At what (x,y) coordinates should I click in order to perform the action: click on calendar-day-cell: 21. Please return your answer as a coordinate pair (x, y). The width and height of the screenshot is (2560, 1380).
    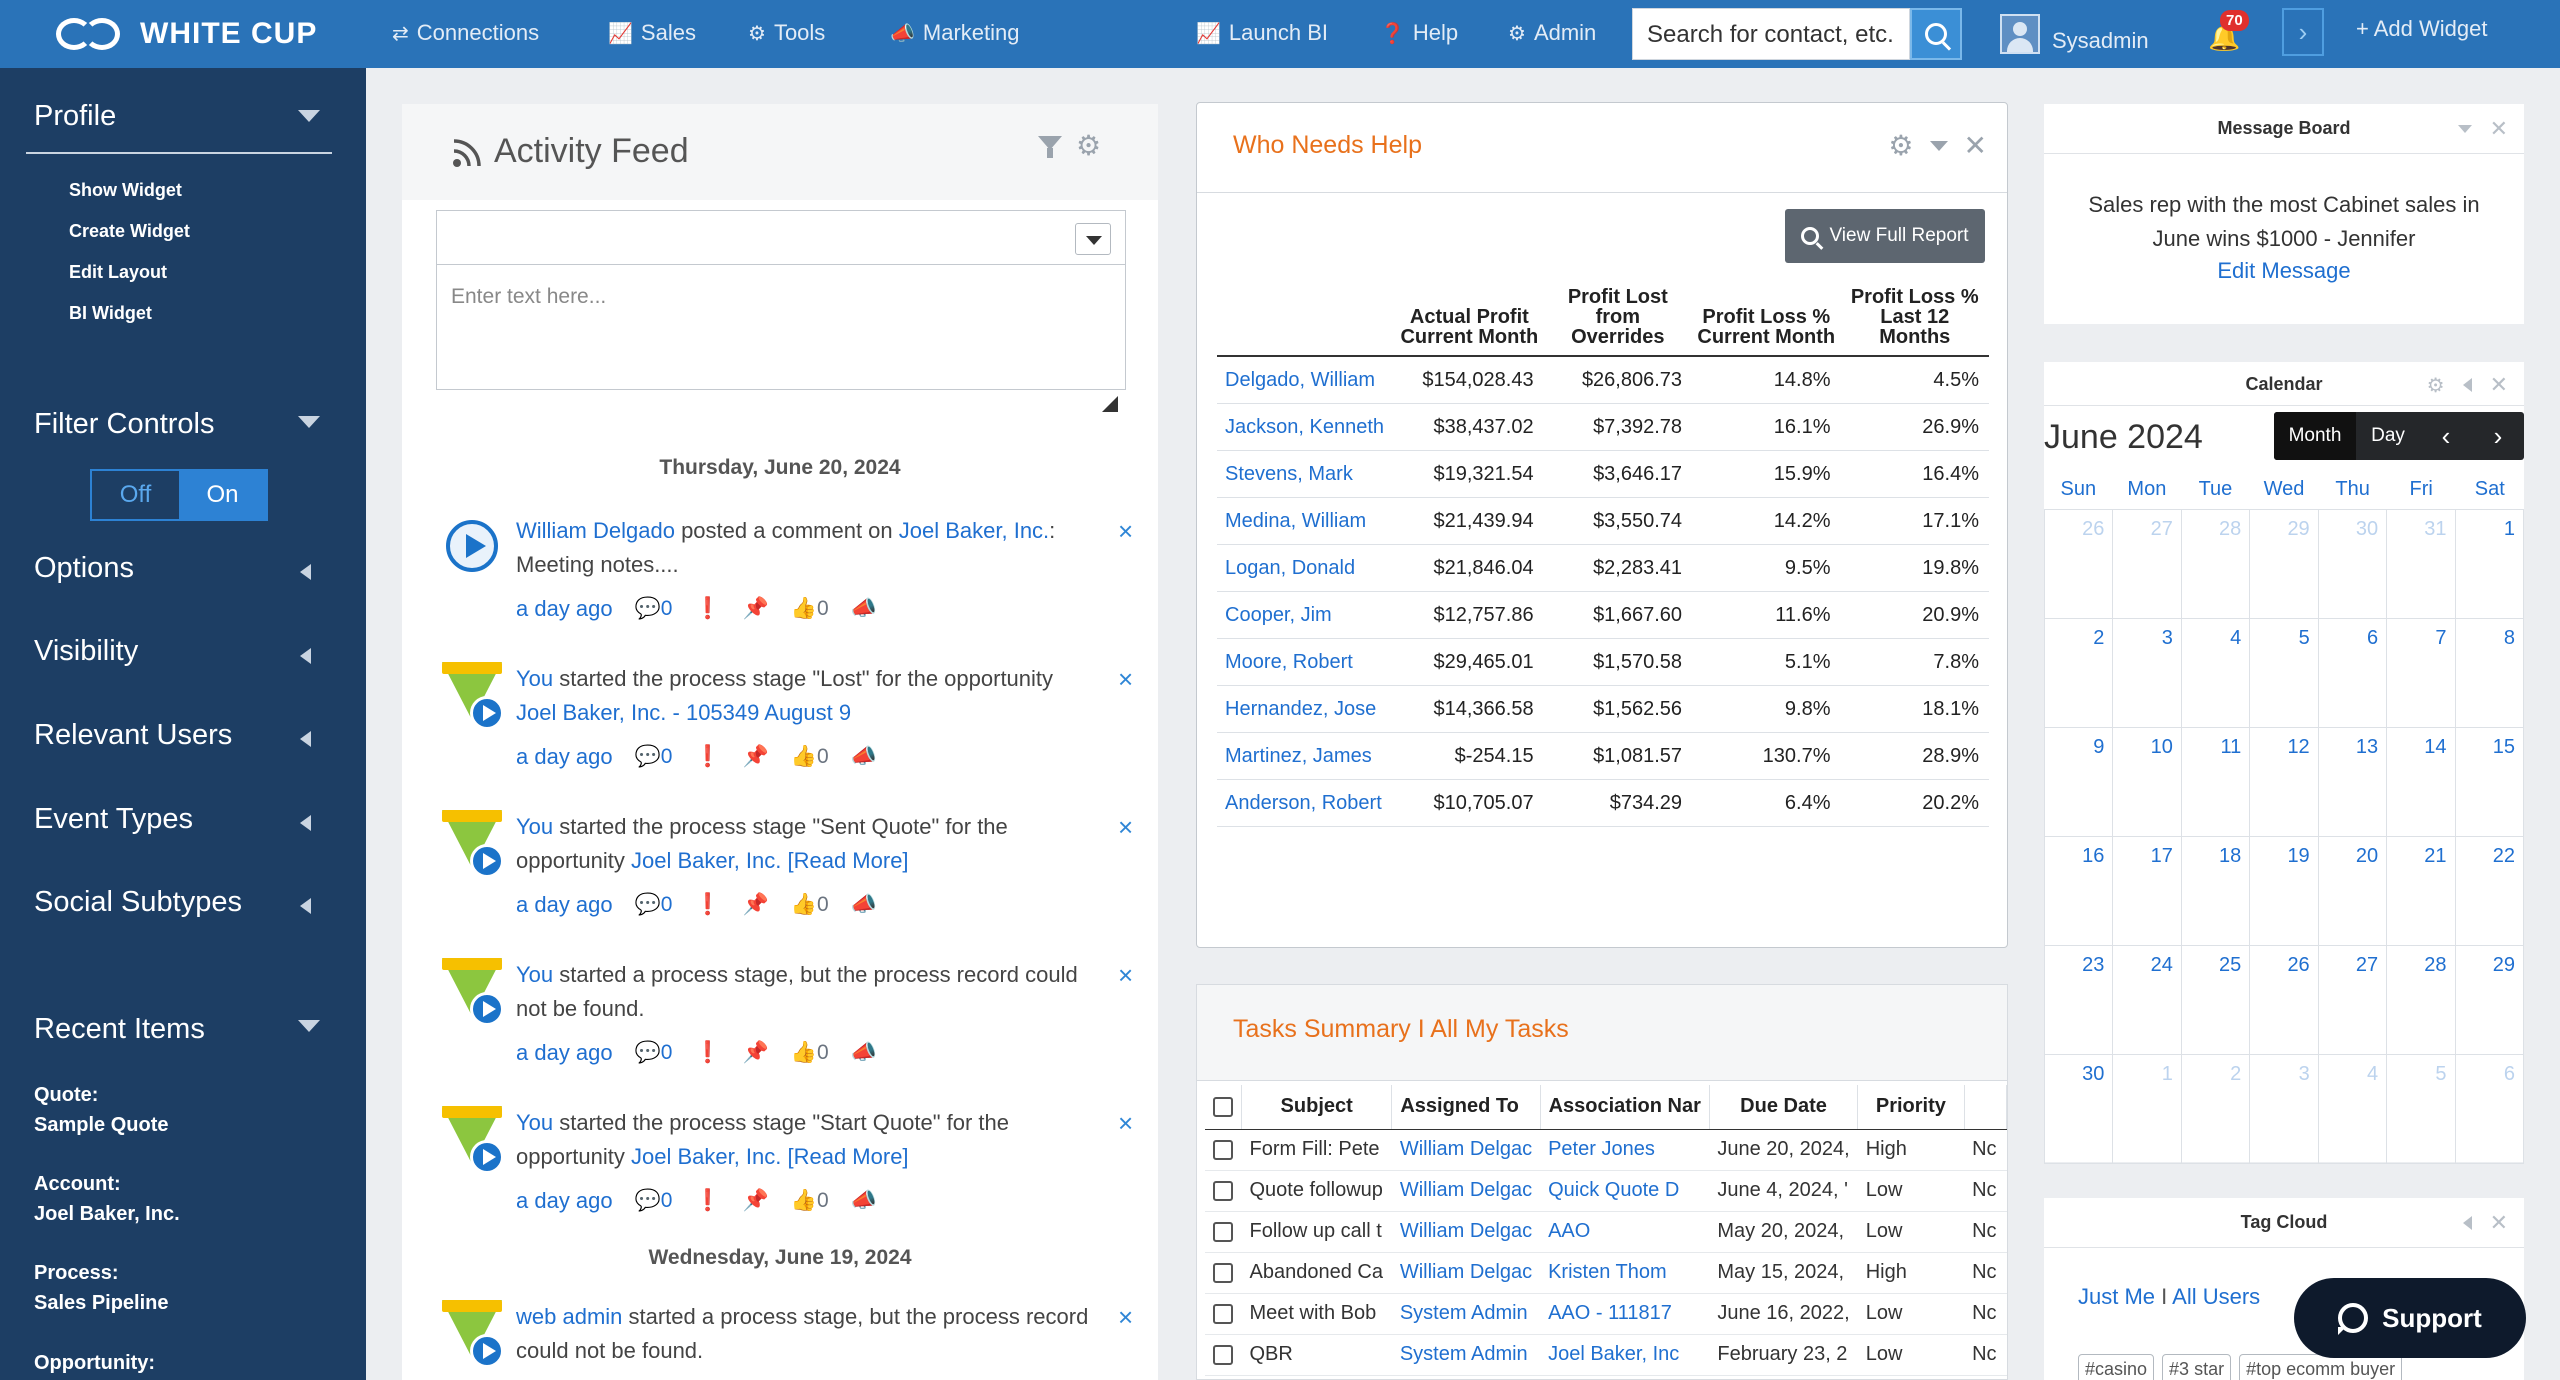
    Looking at the image, I should click on (2421, 891).